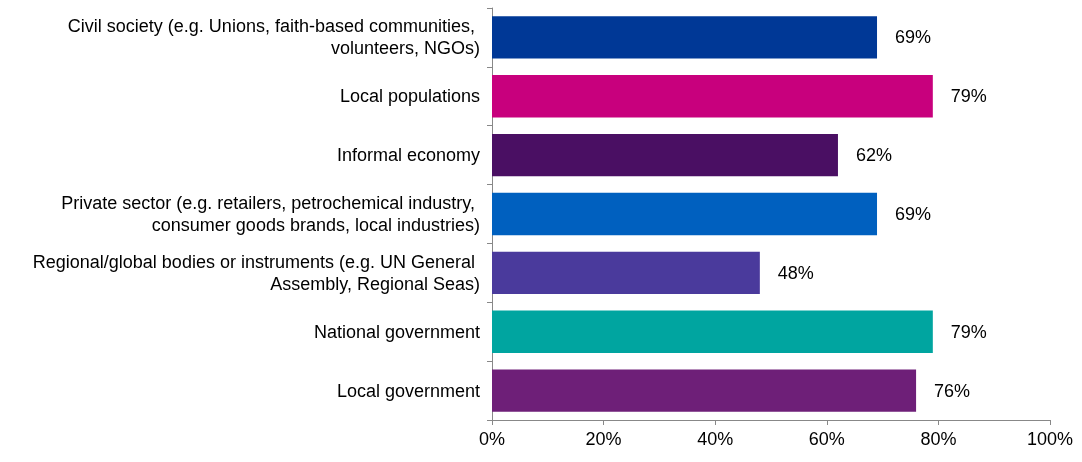 The height and width of the screenshot is (462, 1082). I want to click on y-tick-label: National government, so click(396, 331).